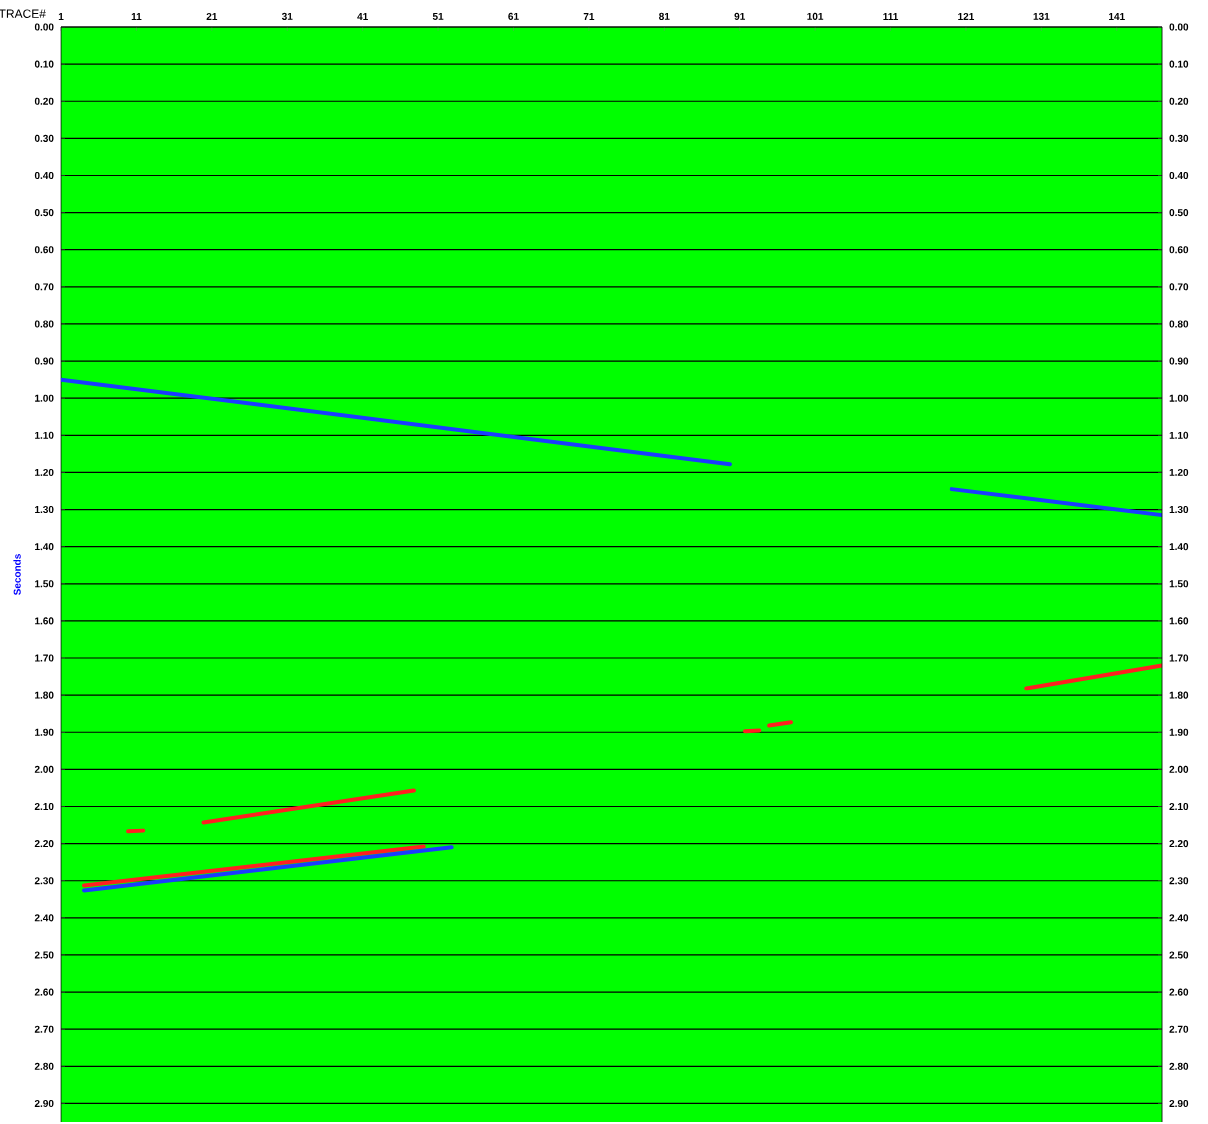 Image resolution: width=1208 pixels, height=1124 pixels. I want to click on y2-tick-label: 0.90, so click(1179, 361).